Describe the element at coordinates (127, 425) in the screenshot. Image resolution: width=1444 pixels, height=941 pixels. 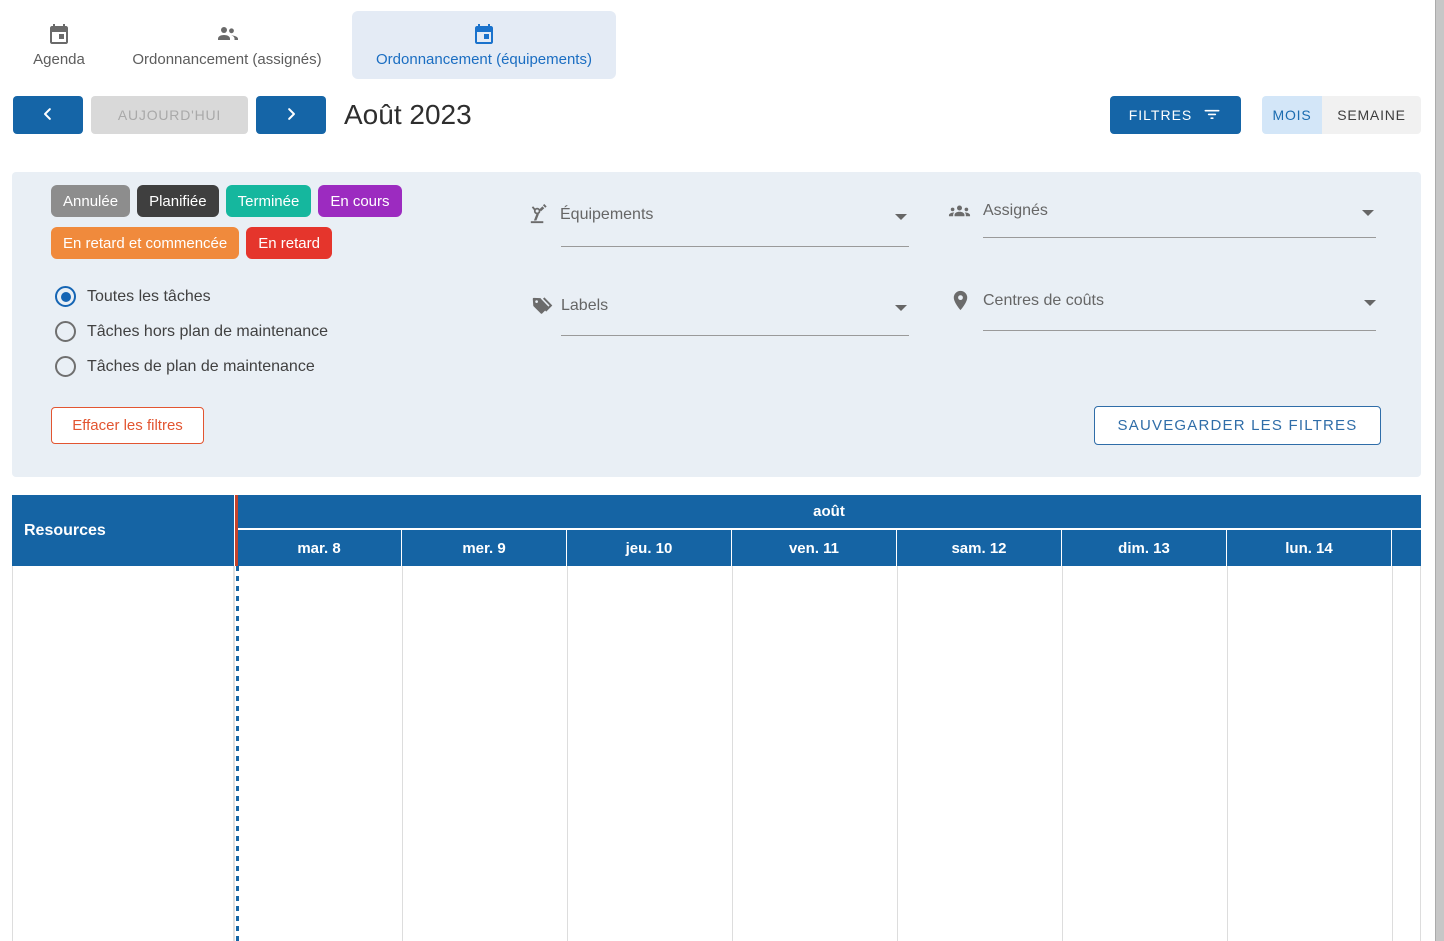
I see `clear-filters-button: Effacer les filtres` at that location.